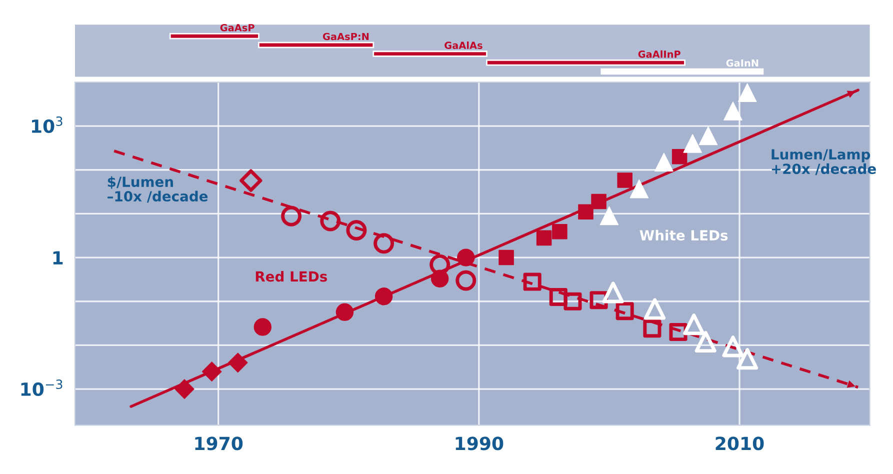 The image size is (893, 474). Describe the element at coordinates (480, 443) in the screenshot. I see `x-tick-label: 1990` at that location.